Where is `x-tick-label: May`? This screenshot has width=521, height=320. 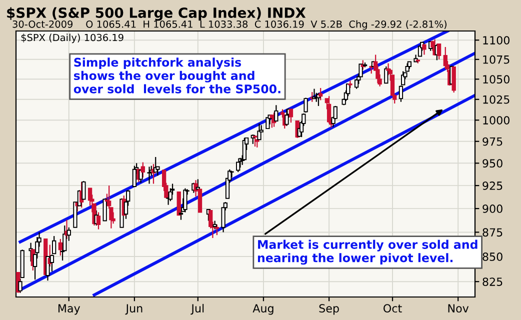
x-tick-label: May is located at coordinates (69, 309).